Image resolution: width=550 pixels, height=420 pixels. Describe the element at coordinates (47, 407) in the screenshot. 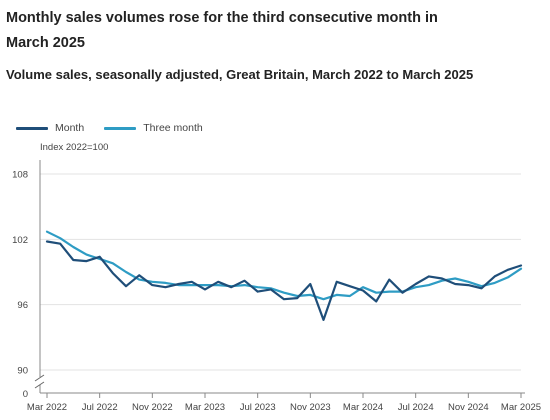

I see `x-tick-label: Mar 2022` at that location.